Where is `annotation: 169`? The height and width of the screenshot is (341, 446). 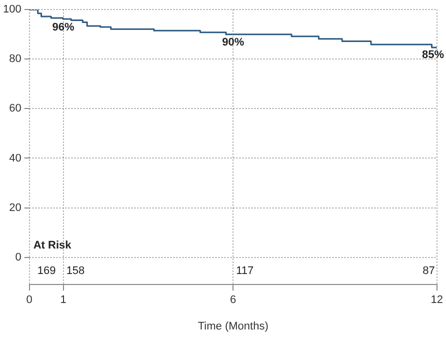
annotation: 169 is located at coordinates (46, 271).